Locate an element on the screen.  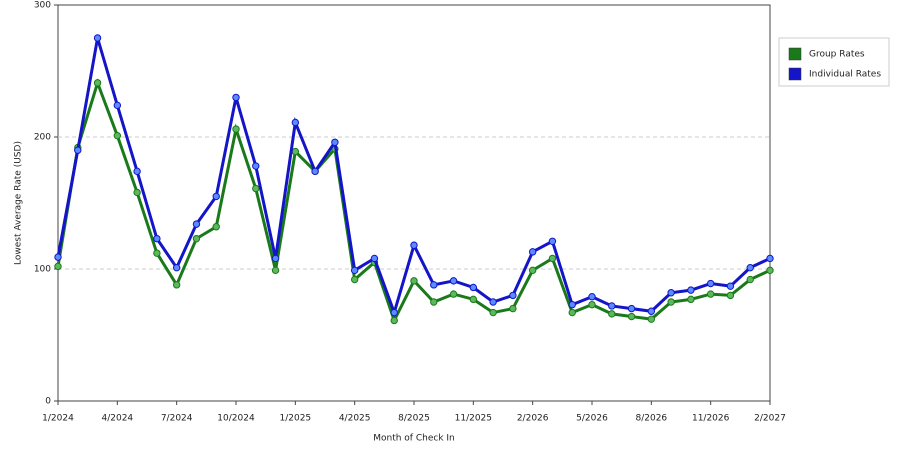
y-tick-label: 0 is located at coordinates (48, 402).